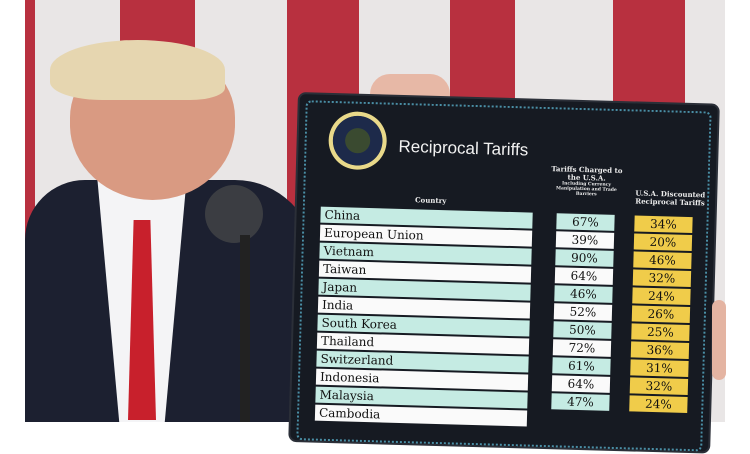  What do you see at coordinates (430, 200) in the screenshot?
I see `header-country: Country` at bounding box center [430, 200].